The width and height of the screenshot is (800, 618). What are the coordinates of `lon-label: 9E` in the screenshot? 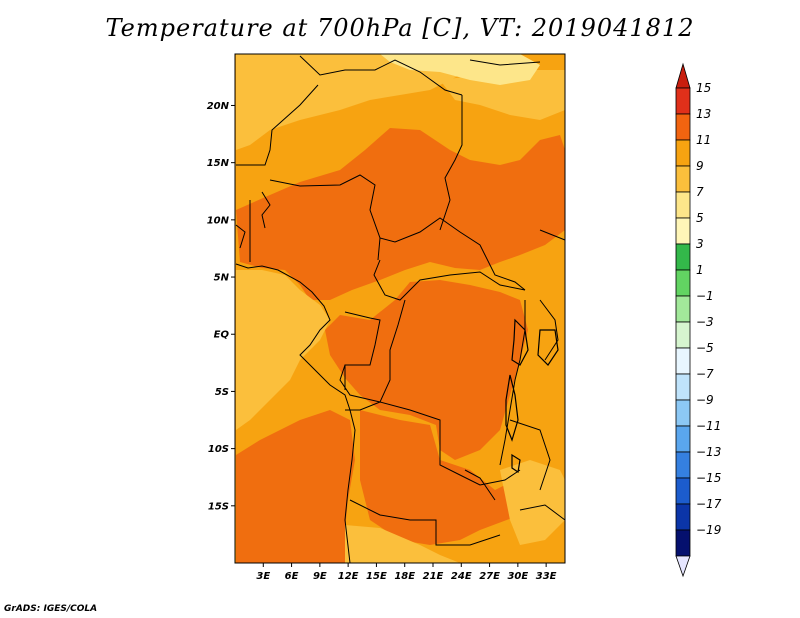 It's located at (320, 576).